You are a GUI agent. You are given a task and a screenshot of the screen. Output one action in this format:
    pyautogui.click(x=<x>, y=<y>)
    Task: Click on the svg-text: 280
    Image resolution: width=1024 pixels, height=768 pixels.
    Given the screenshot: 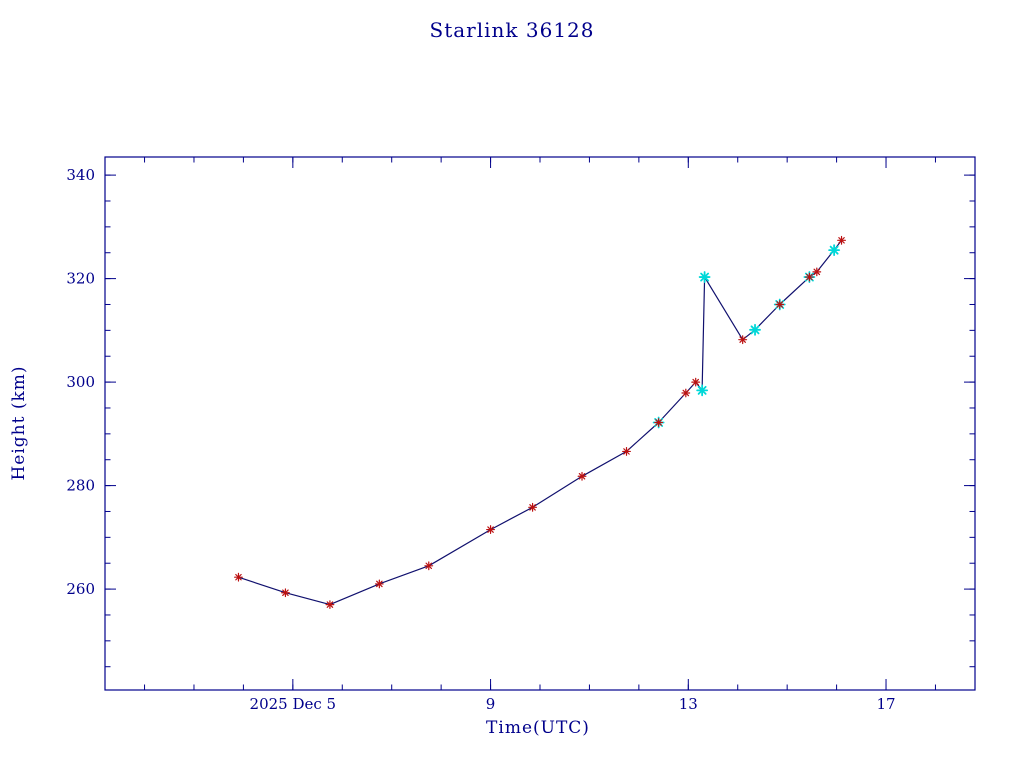 What is the action you would take?
    pyautogui.click(x=80, y=486)
    